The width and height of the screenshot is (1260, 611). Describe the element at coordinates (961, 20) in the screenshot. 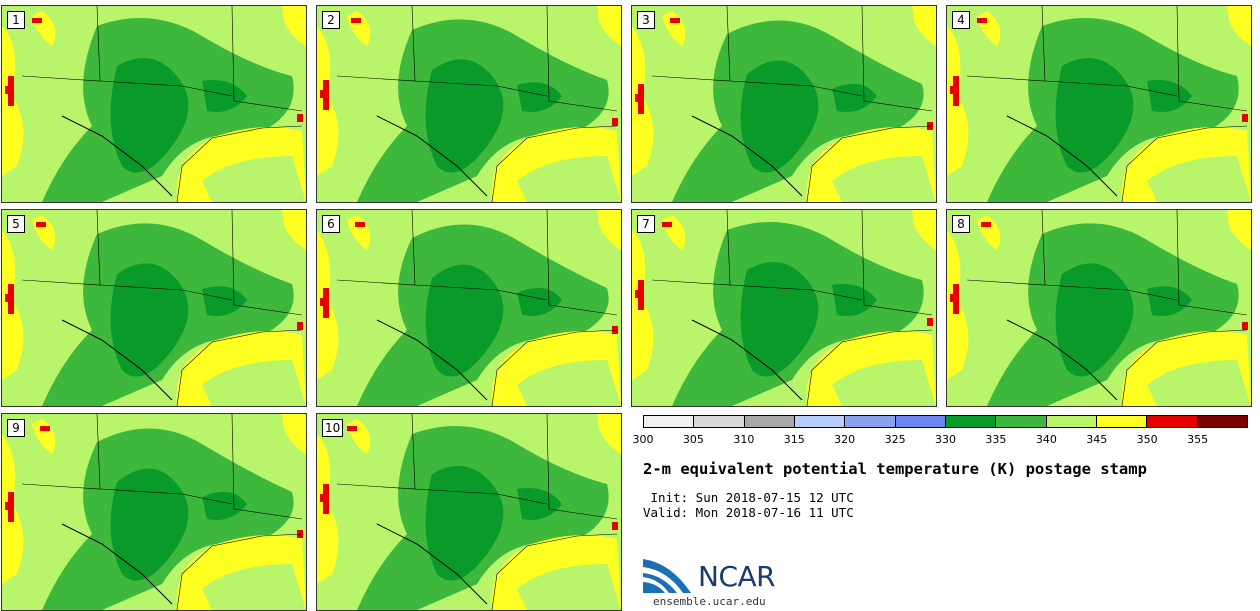

I see `member-number-label: 4` at that location.